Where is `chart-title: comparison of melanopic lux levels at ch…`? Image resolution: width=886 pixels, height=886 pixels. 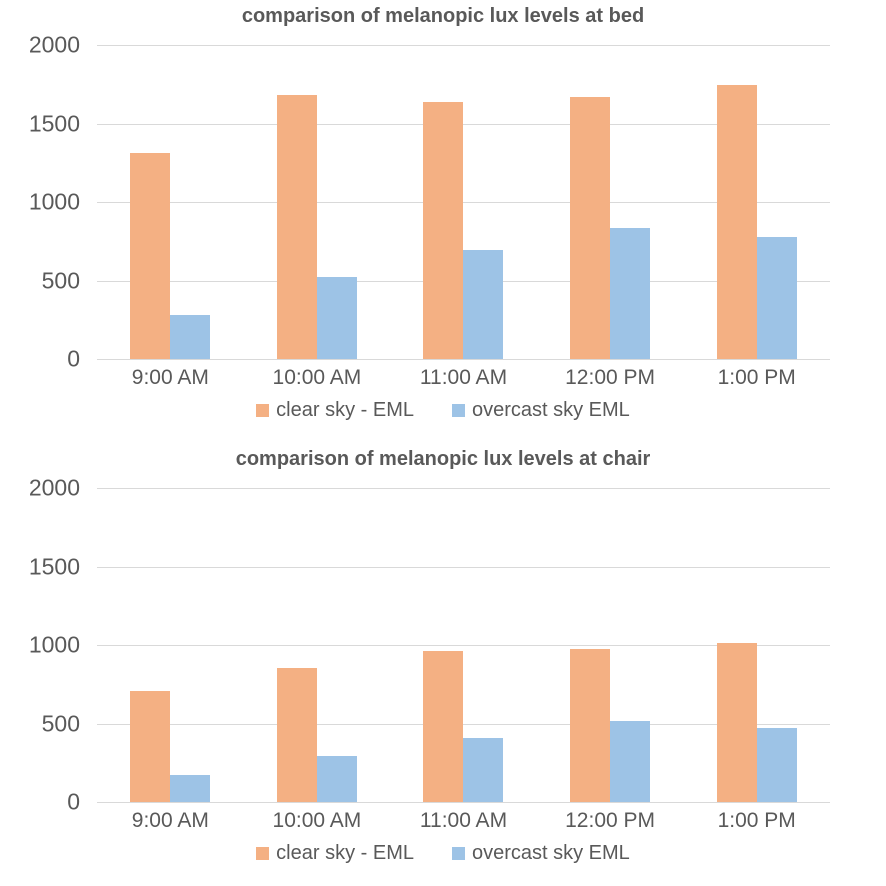 chart-title: comparison of melanopic lux levels at ch… is located at coordinates (443, 459).